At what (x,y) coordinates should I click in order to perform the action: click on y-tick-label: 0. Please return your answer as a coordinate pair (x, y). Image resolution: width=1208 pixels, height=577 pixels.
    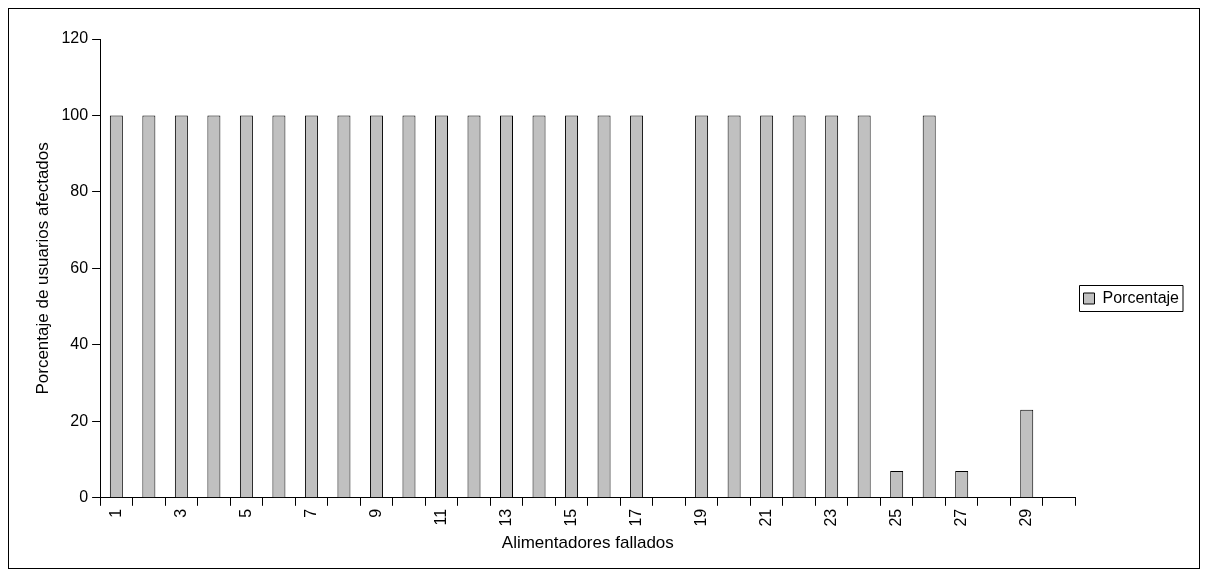
    Looking at the image, I should click on (84, 497).